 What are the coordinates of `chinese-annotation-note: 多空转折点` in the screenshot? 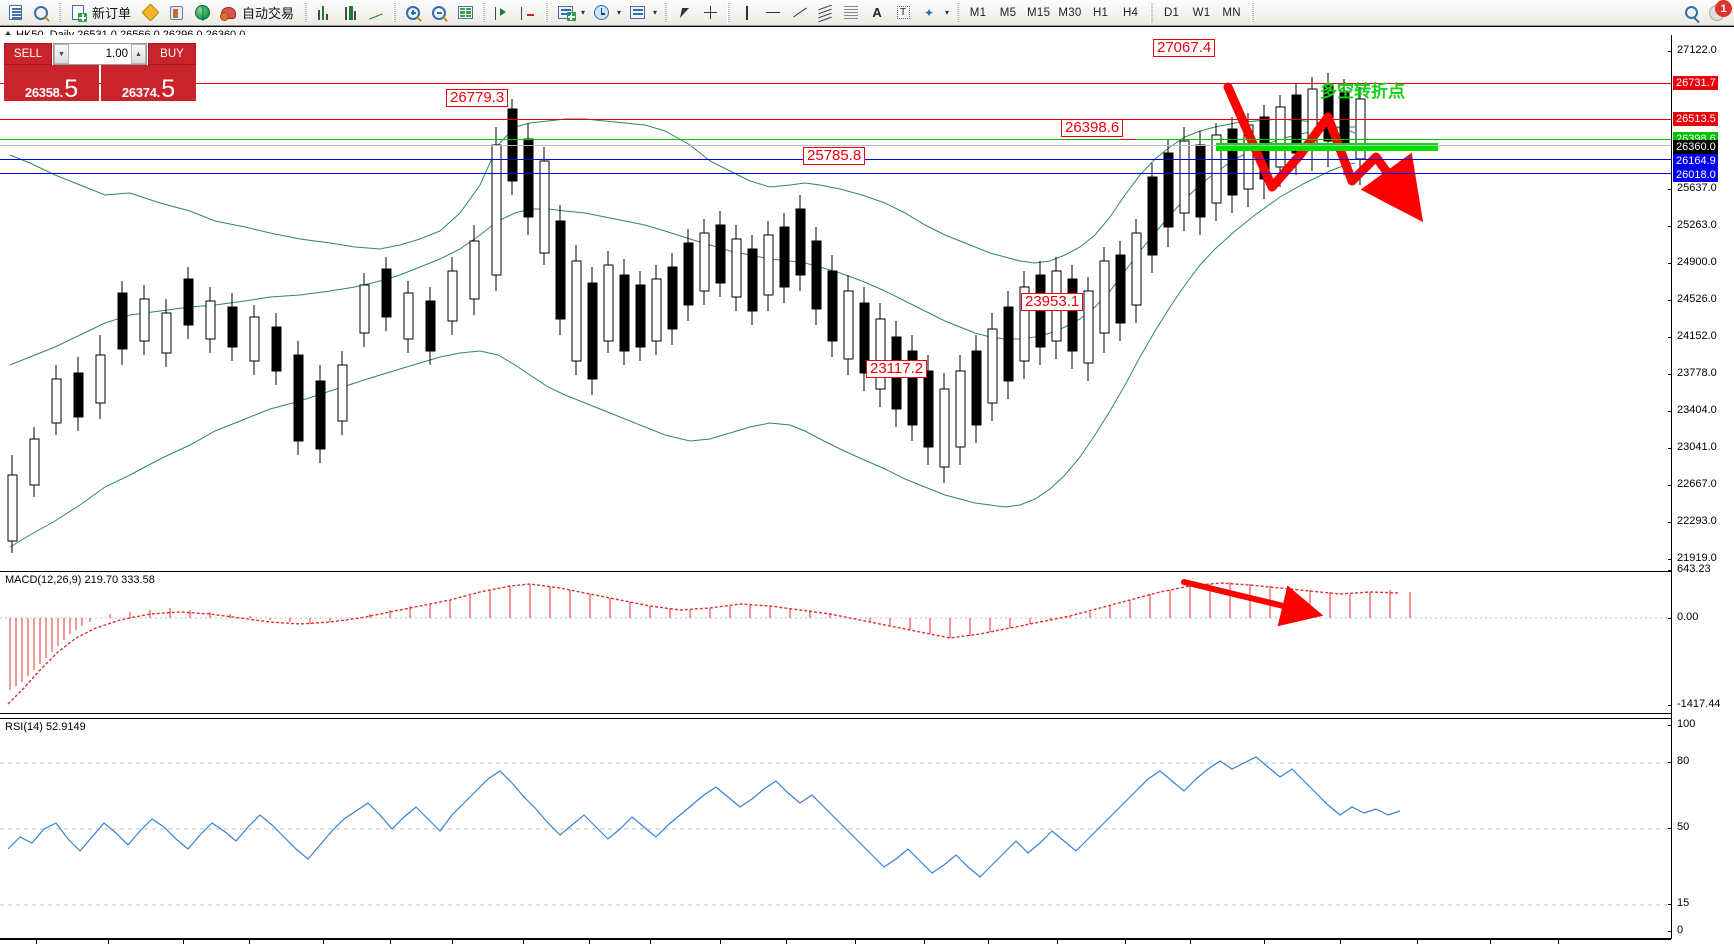 It's located at (1362, 92).